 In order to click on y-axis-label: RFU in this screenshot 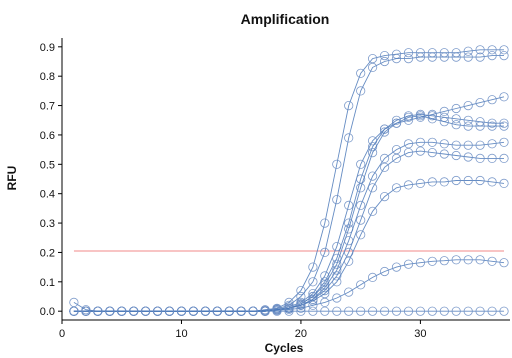, I will do `click(12, 178)`.